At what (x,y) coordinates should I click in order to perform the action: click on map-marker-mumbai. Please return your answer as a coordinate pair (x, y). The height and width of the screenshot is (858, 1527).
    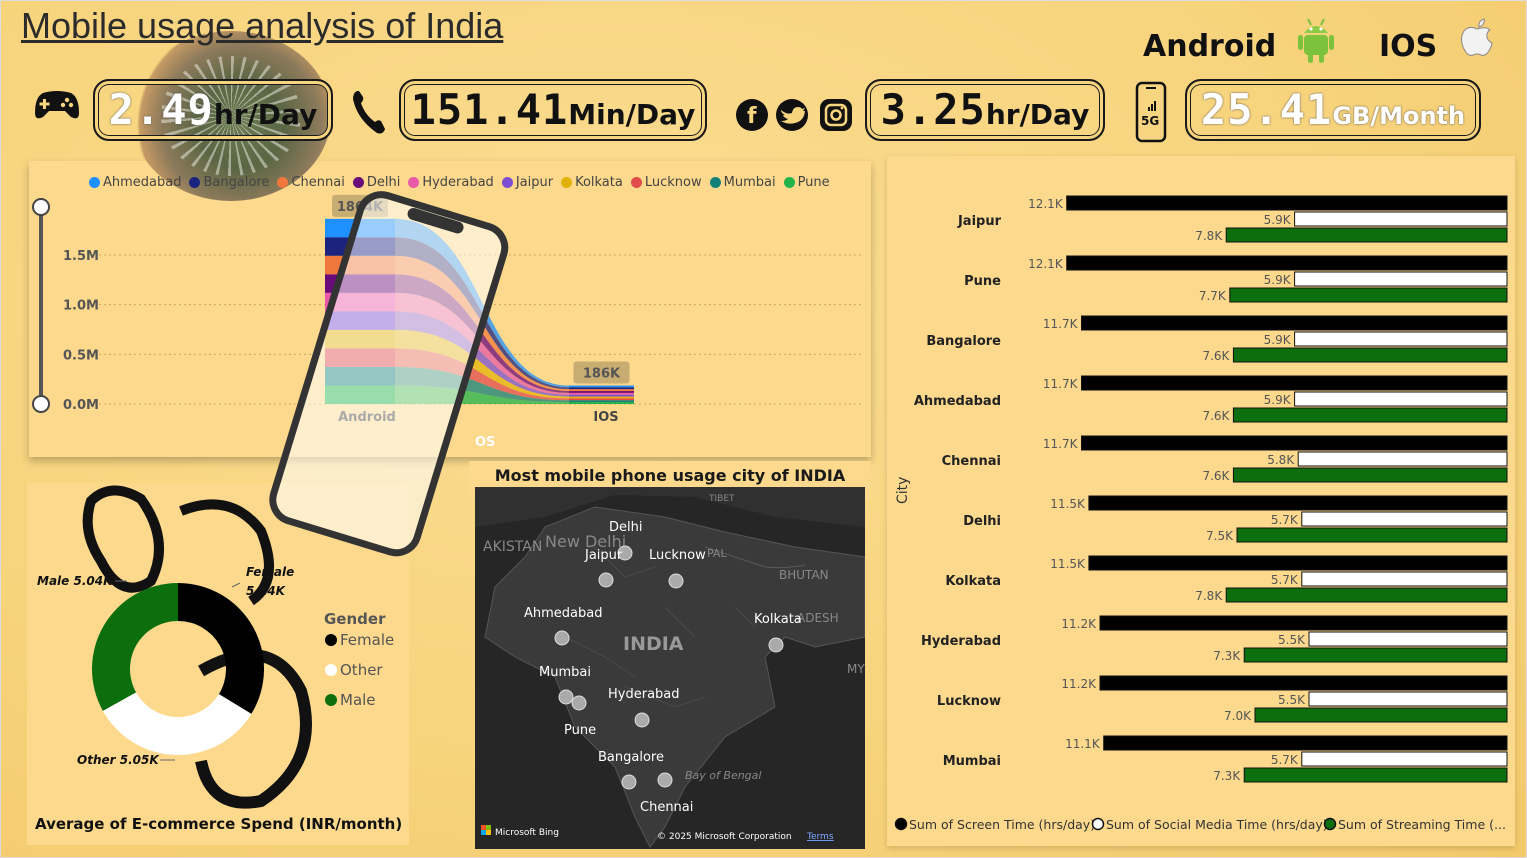
    Looking at the image, I should click on (566, 697).